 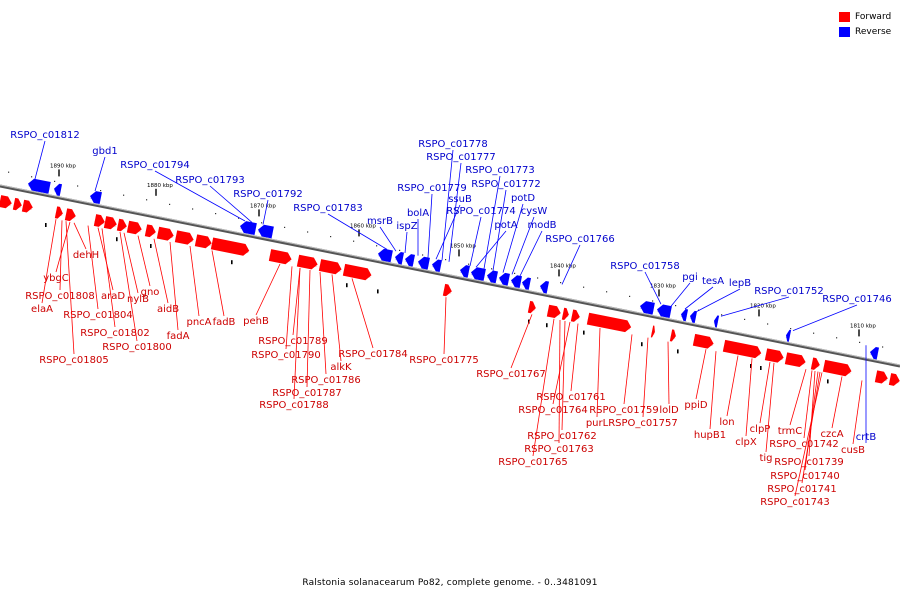 What do you see at coordinates (500, 170) in the screenshot?
I see `gene-label: RSPO_c01773` at bounding box center [500, 170].